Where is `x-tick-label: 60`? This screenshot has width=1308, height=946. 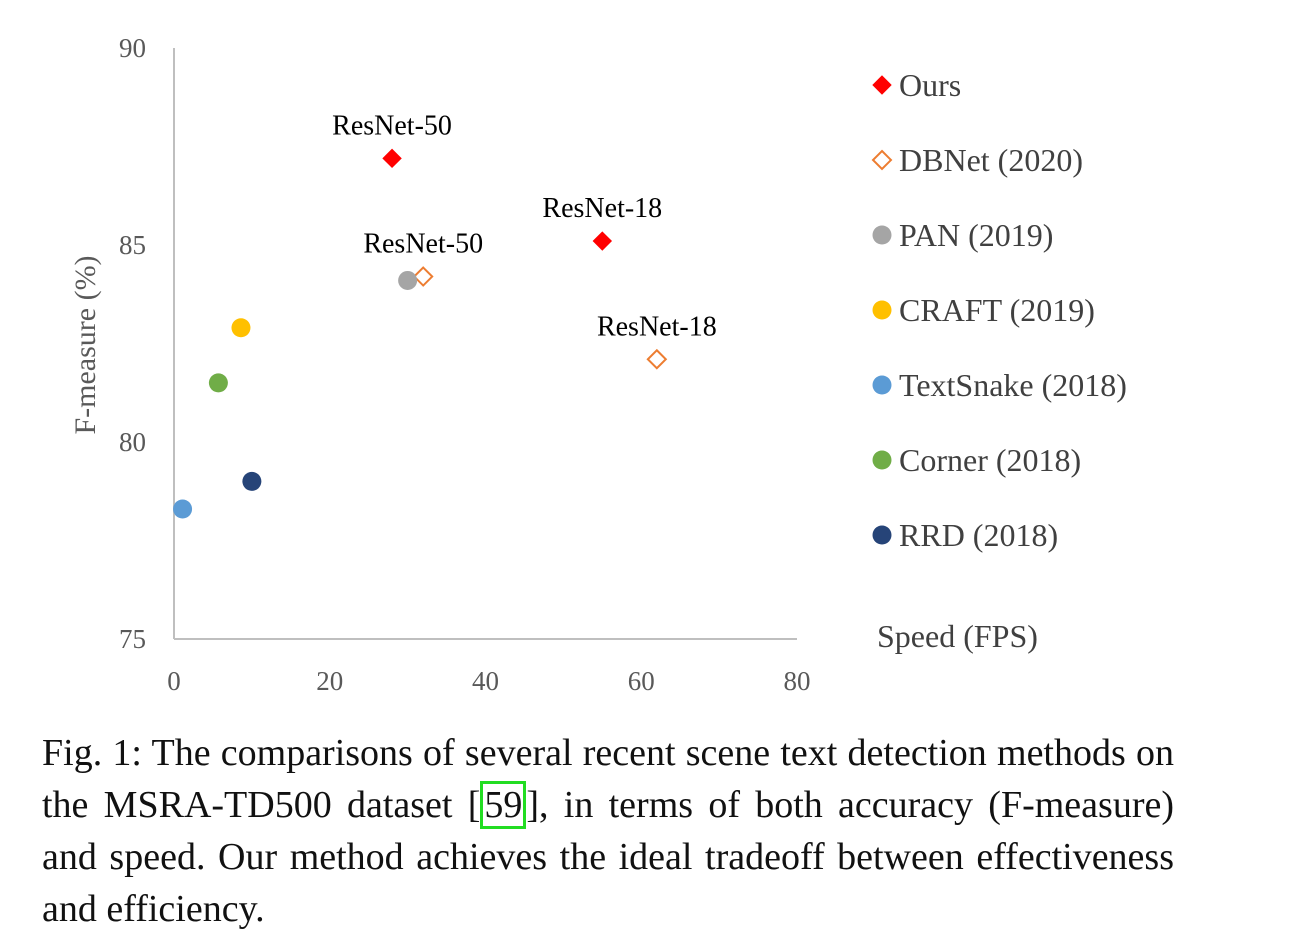 x-tick-label: 60 is located at coordinates (641, 681).